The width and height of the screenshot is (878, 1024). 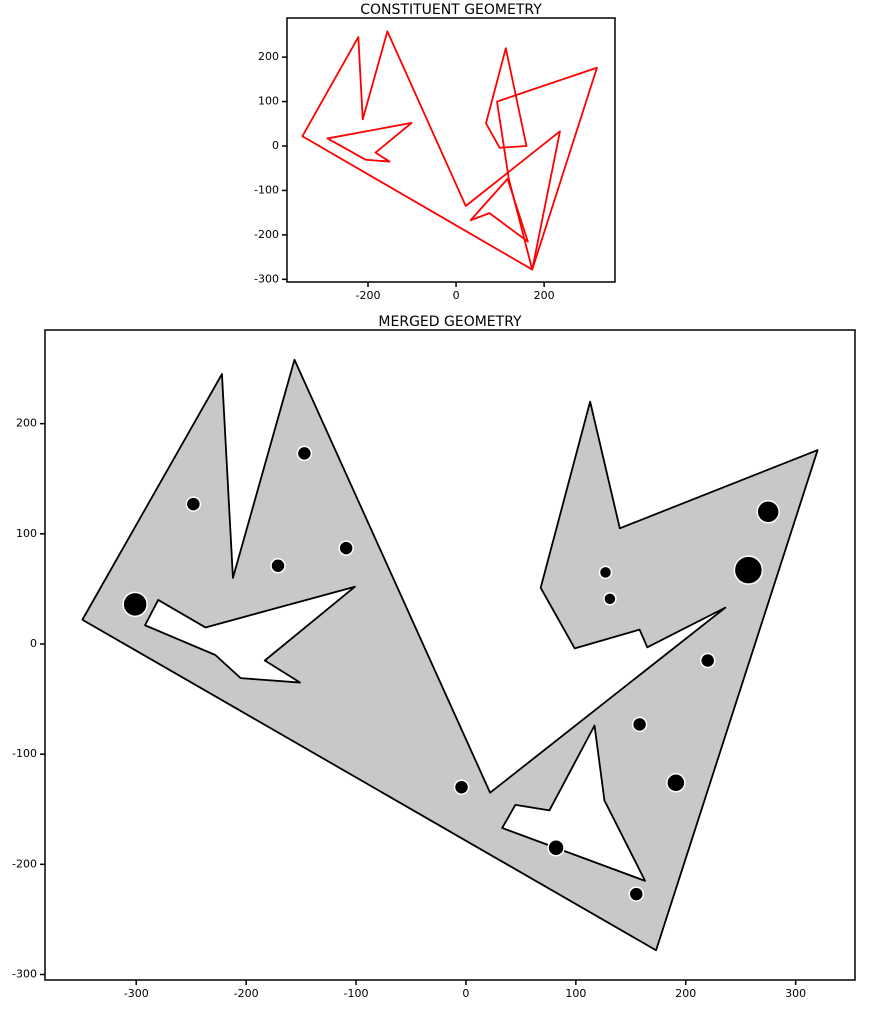 What do you see at coordinates (356, 993) in the screenshot?
I see `x-tick-label: -100` at bounding box center [356, 993].